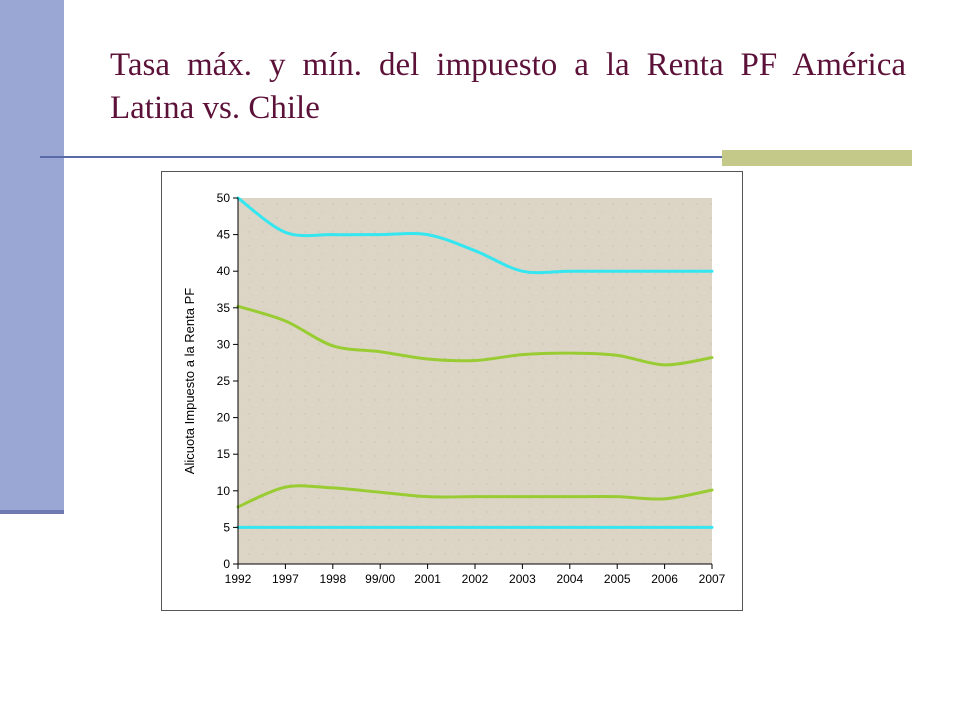 This screenshot has height=720, width=960. I want to click on y-axis-title: Alicuota Impuesto a la Renta PF, so click(189, 381).